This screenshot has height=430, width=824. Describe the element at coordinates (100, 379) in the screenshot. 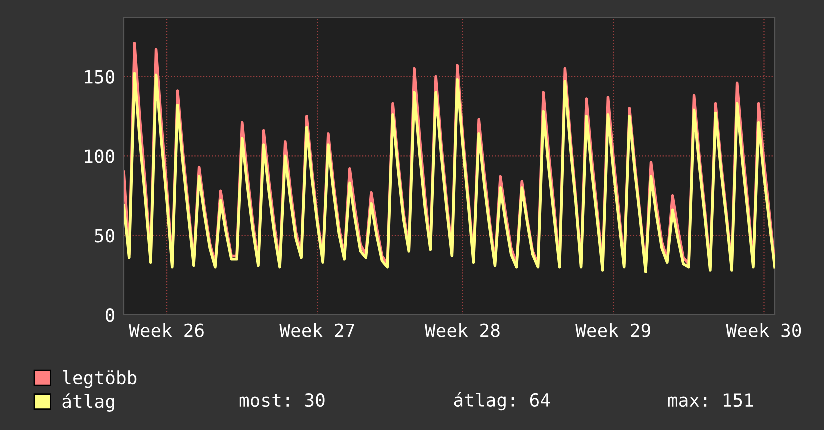

I see `legend-label: legtöbb` at that location.